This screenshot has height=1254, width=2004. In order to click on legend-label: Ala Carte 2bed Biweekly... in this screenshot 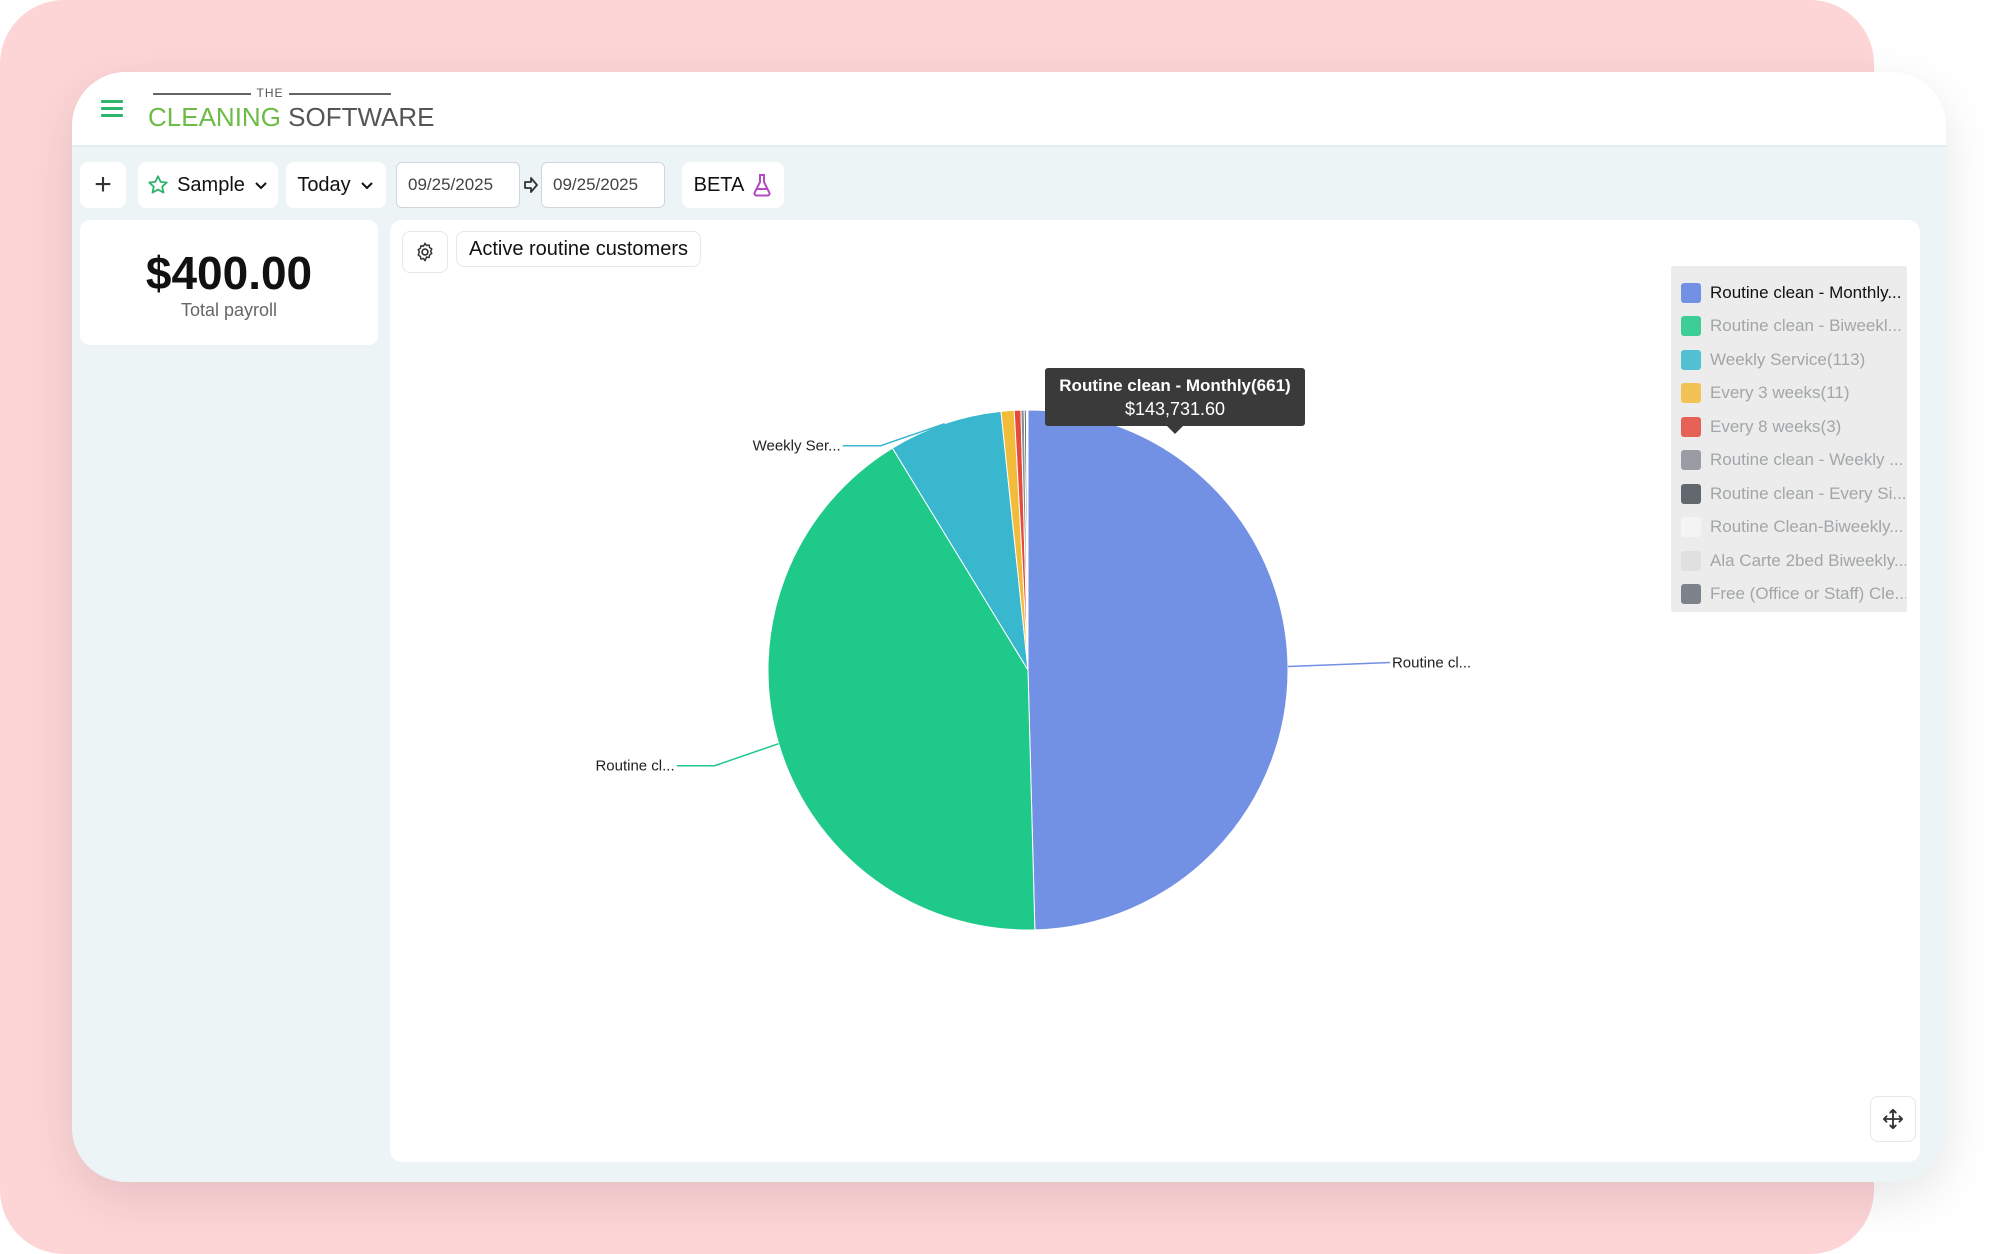, I will do `click(1808, 560)`.